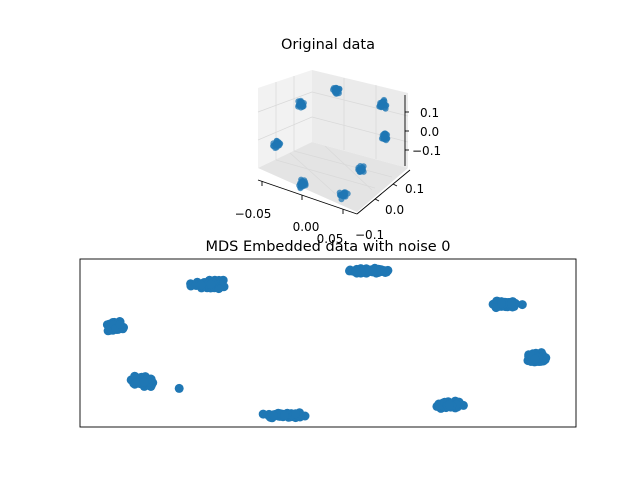 This screenshot has height=480, width=640. I want to click on x-tick-label: −0.05, so click(253, 214).